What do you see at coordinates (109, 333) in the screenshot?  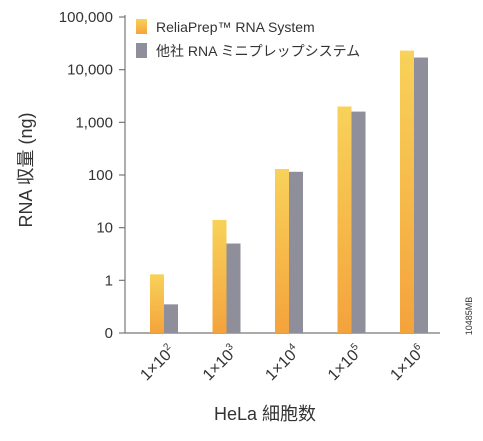 I see `y-tick-label-0: 0` at bounding box center [109, 333].